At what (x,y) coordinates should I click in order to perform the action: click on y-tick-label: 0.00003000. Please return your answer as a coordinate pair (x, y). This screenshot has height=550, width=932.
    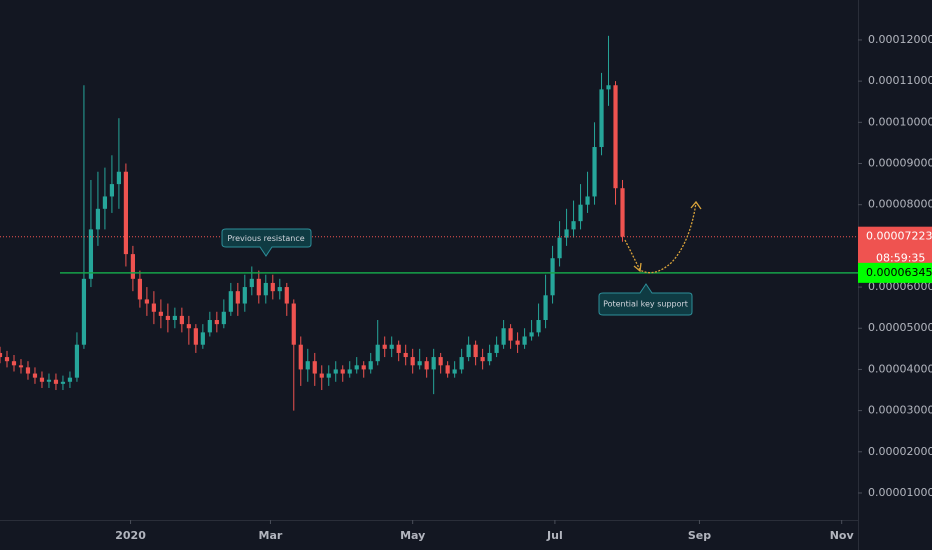
    Looking at the image, I should click on (900, 410).